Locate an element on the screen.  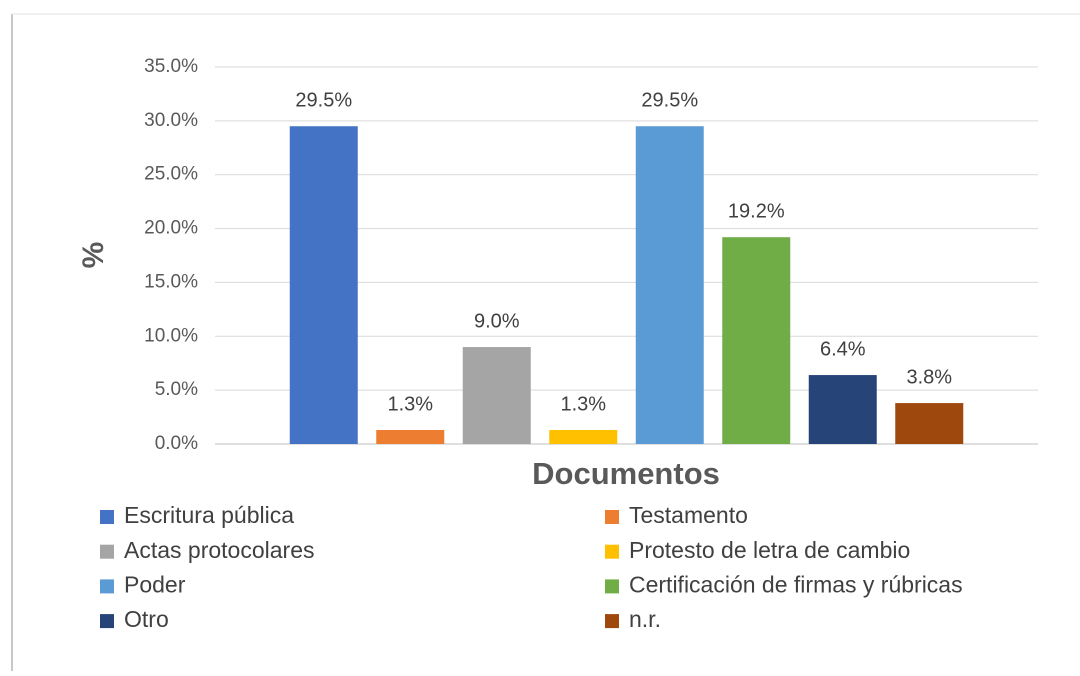
y-tick-label: 0.0% is located at coordinates (176, 443).